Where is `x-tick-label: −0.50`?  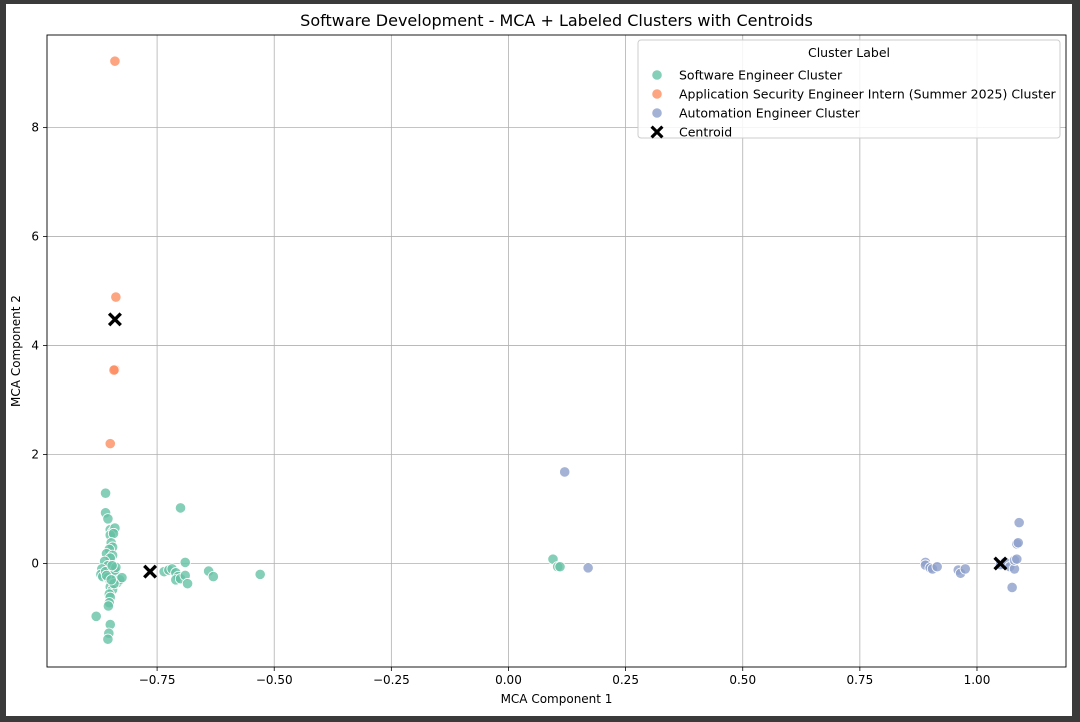 x-tick-label: −0.50 is located at coordinates (274, 680).